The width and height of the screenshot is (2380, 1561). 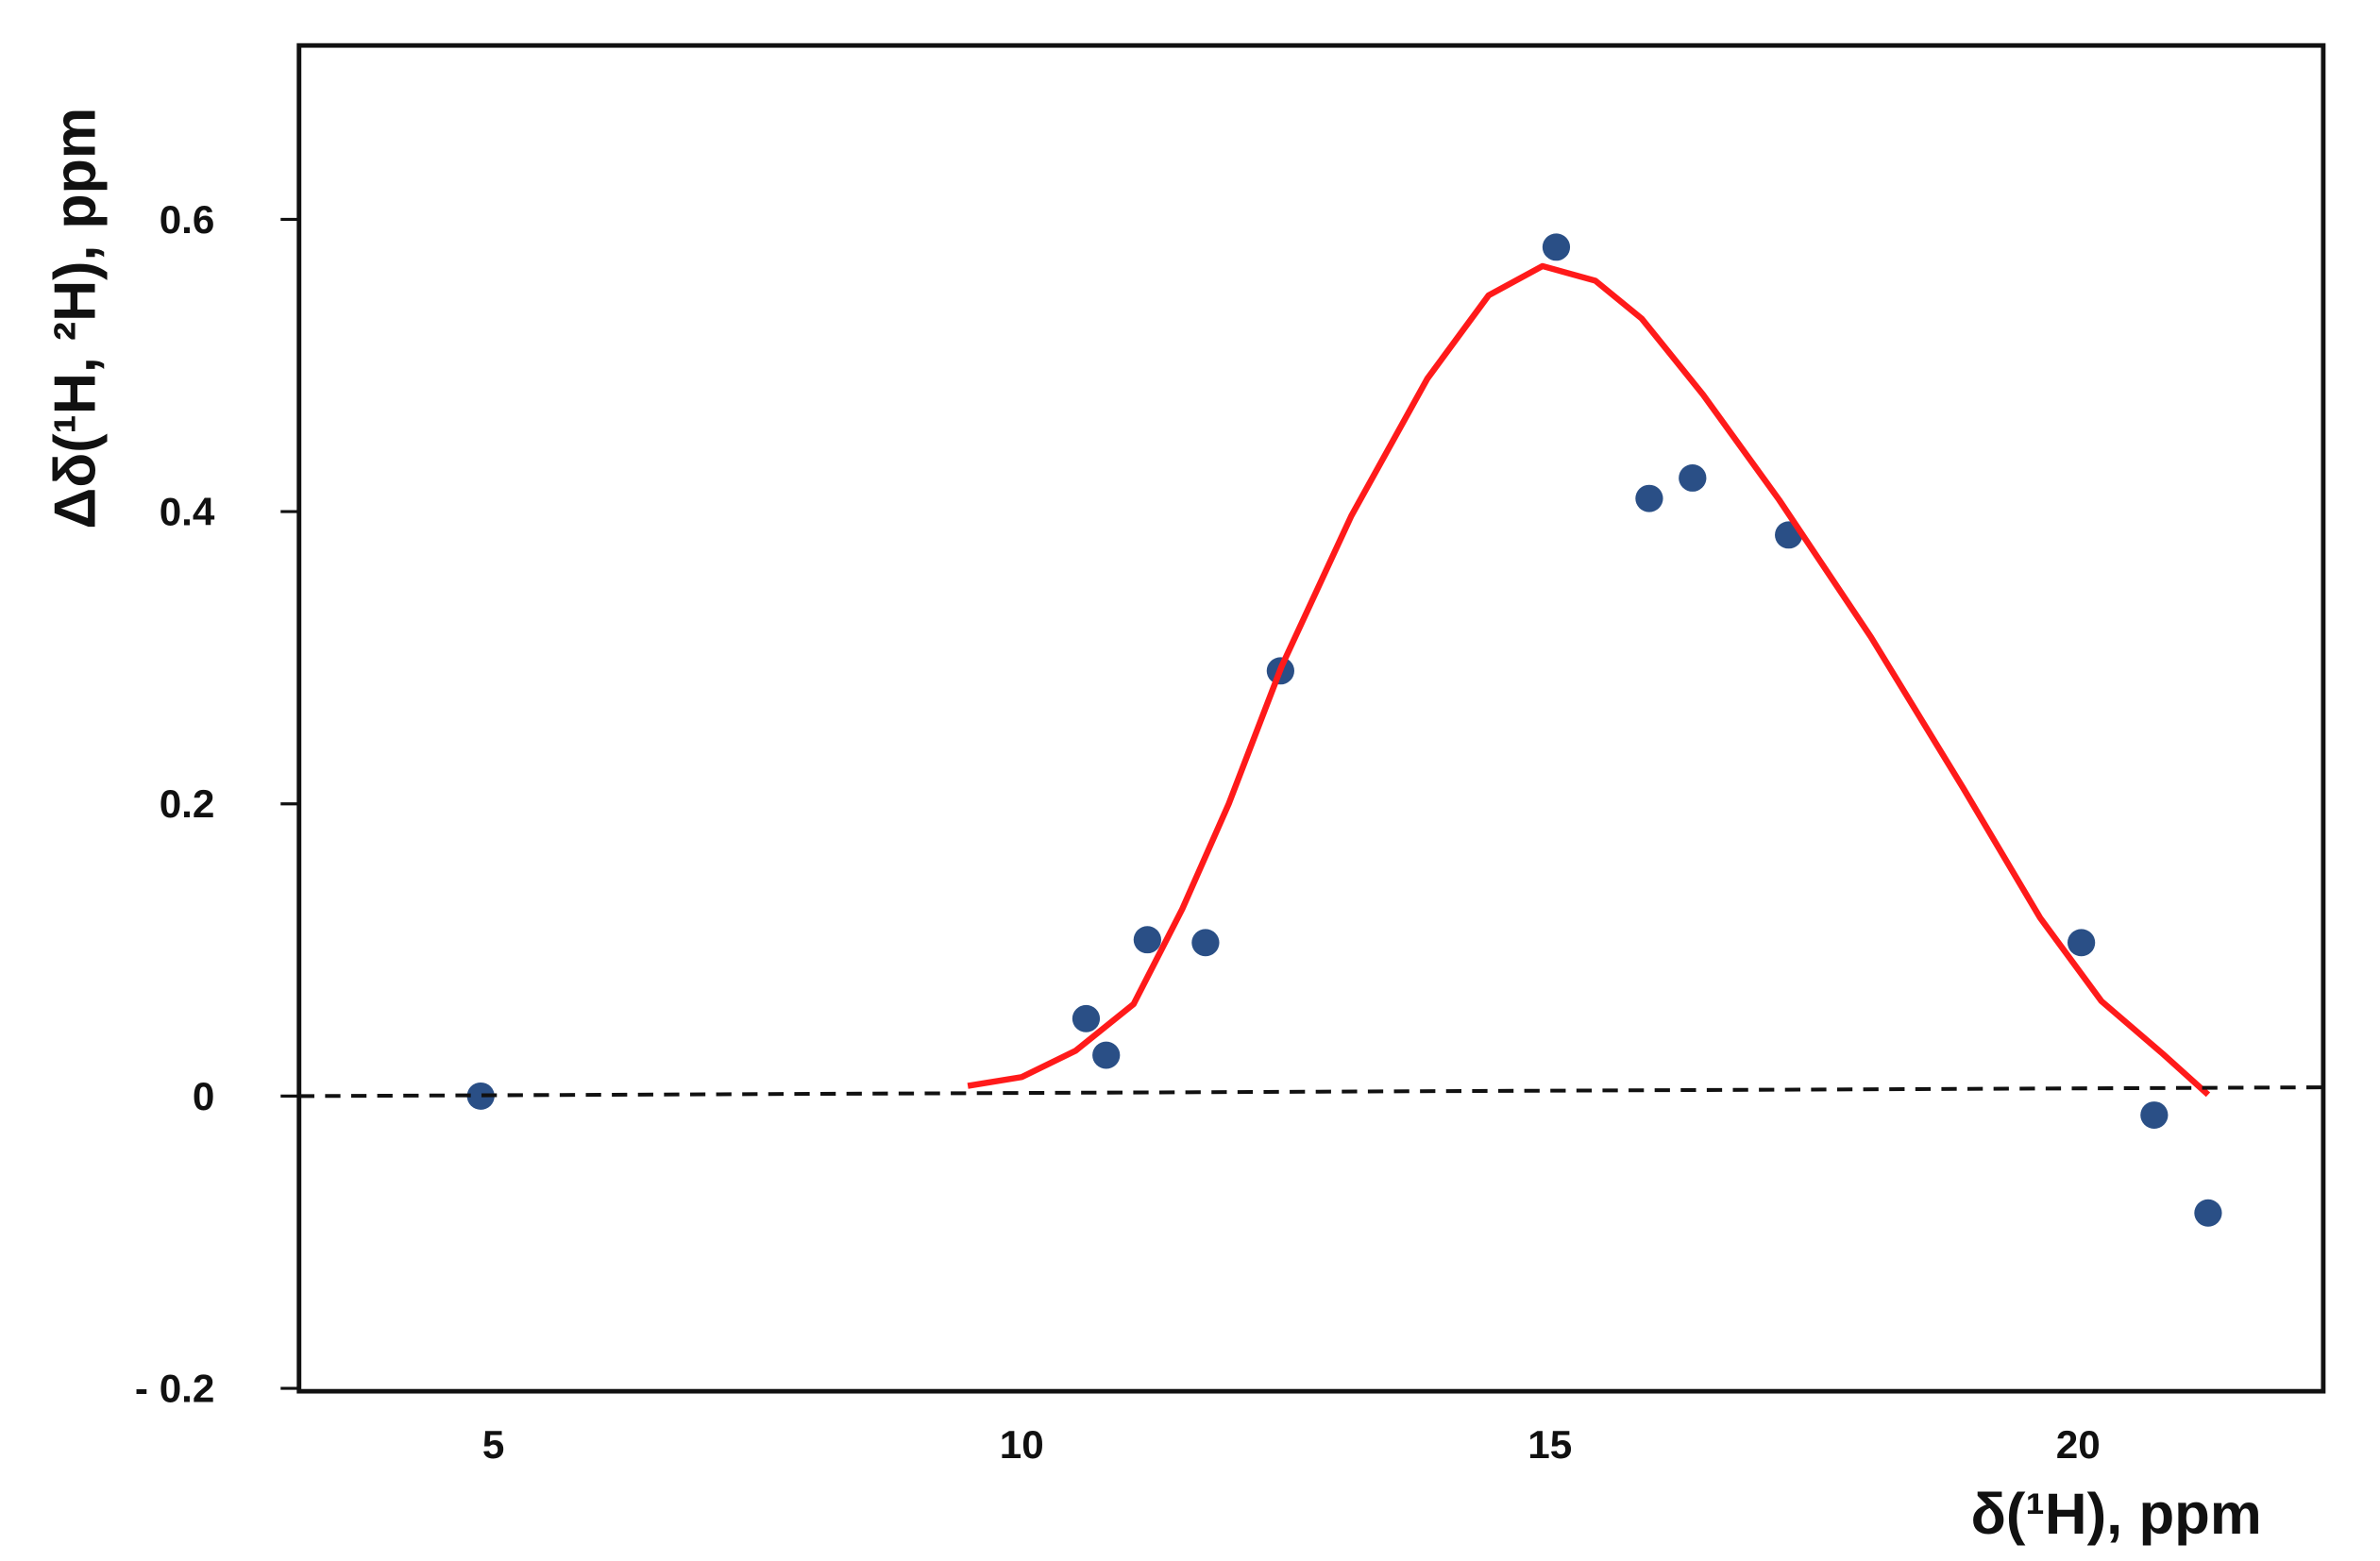 What do you see at coordinates (203, 1096) in the screenshot?
I see `y-tick-label: 0` at bounding box center [203, 1096].